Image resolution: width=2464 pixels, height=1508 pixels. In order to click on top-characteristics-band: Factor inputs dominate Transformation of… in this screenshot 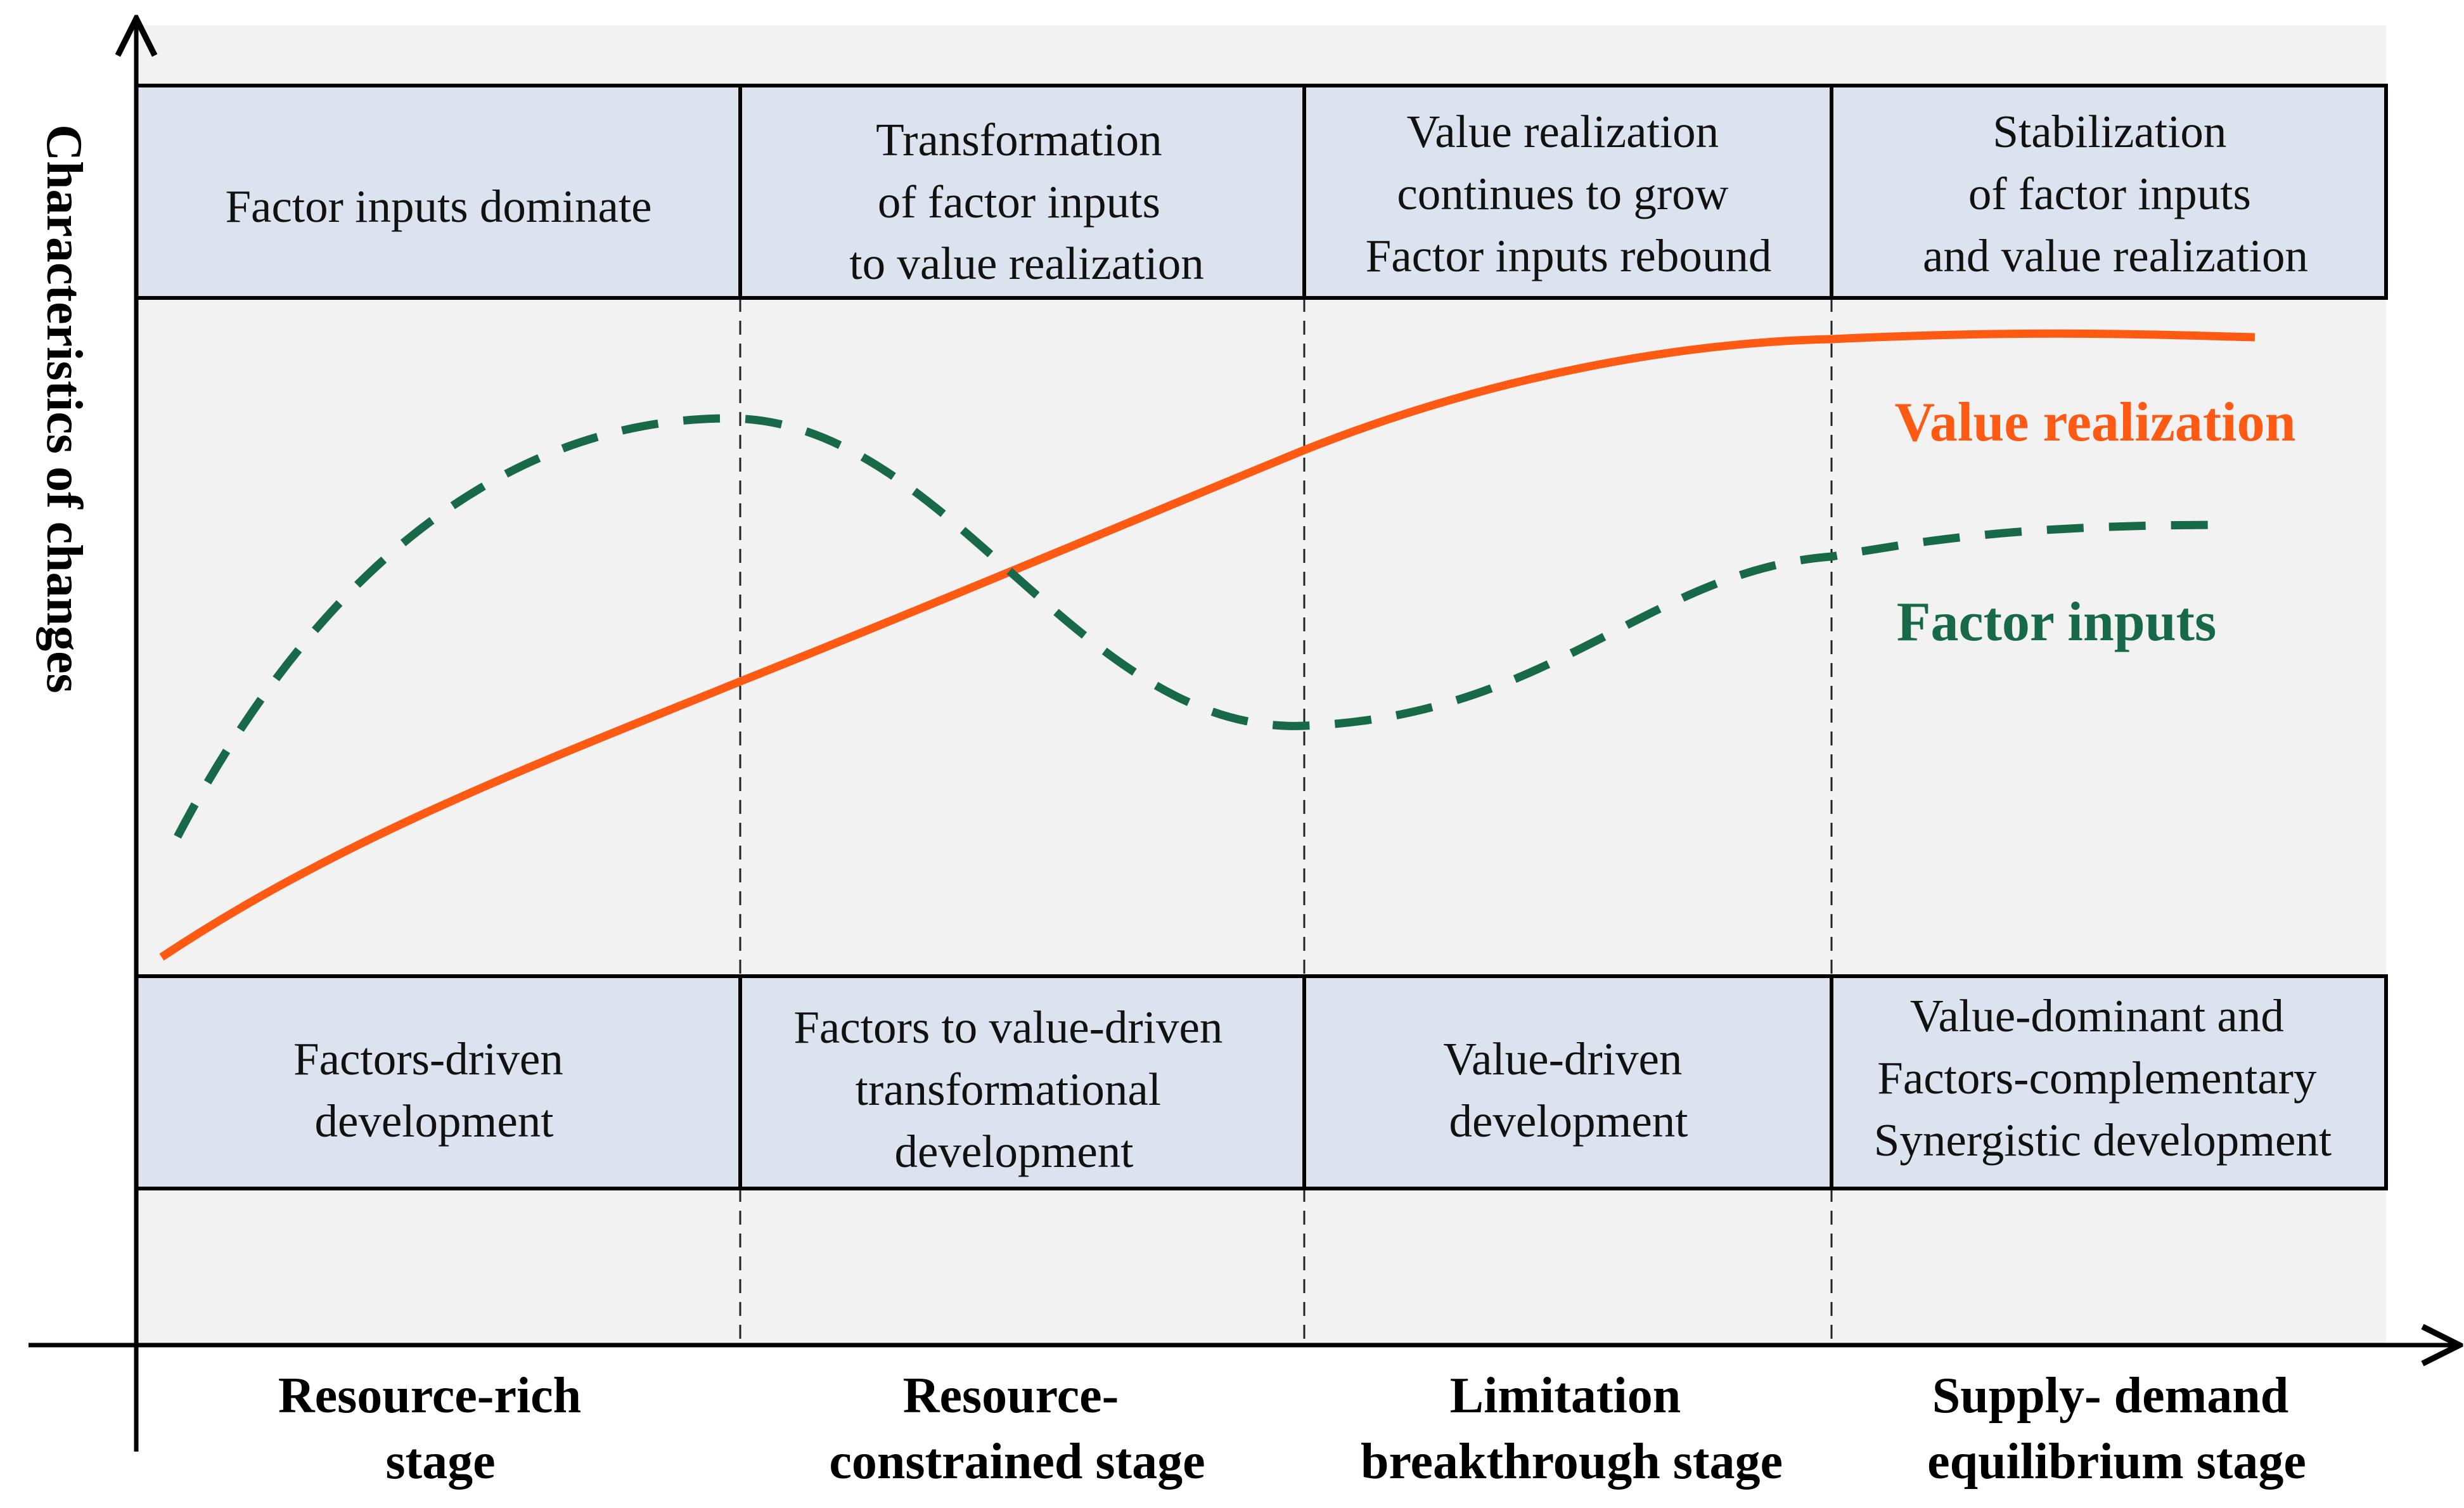, I will do `click(1261, 192)`.